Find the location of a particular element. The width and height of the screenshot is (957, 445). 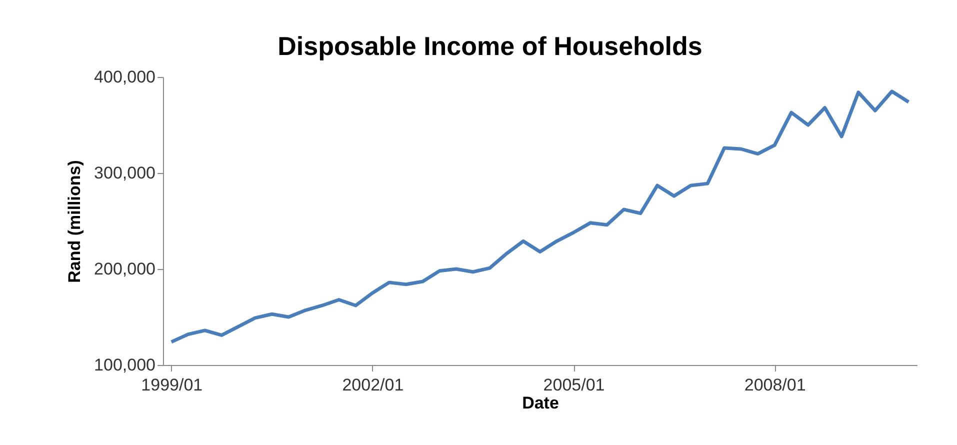

x-tick-label: 2005/01 is located at coordinates (574, 385).